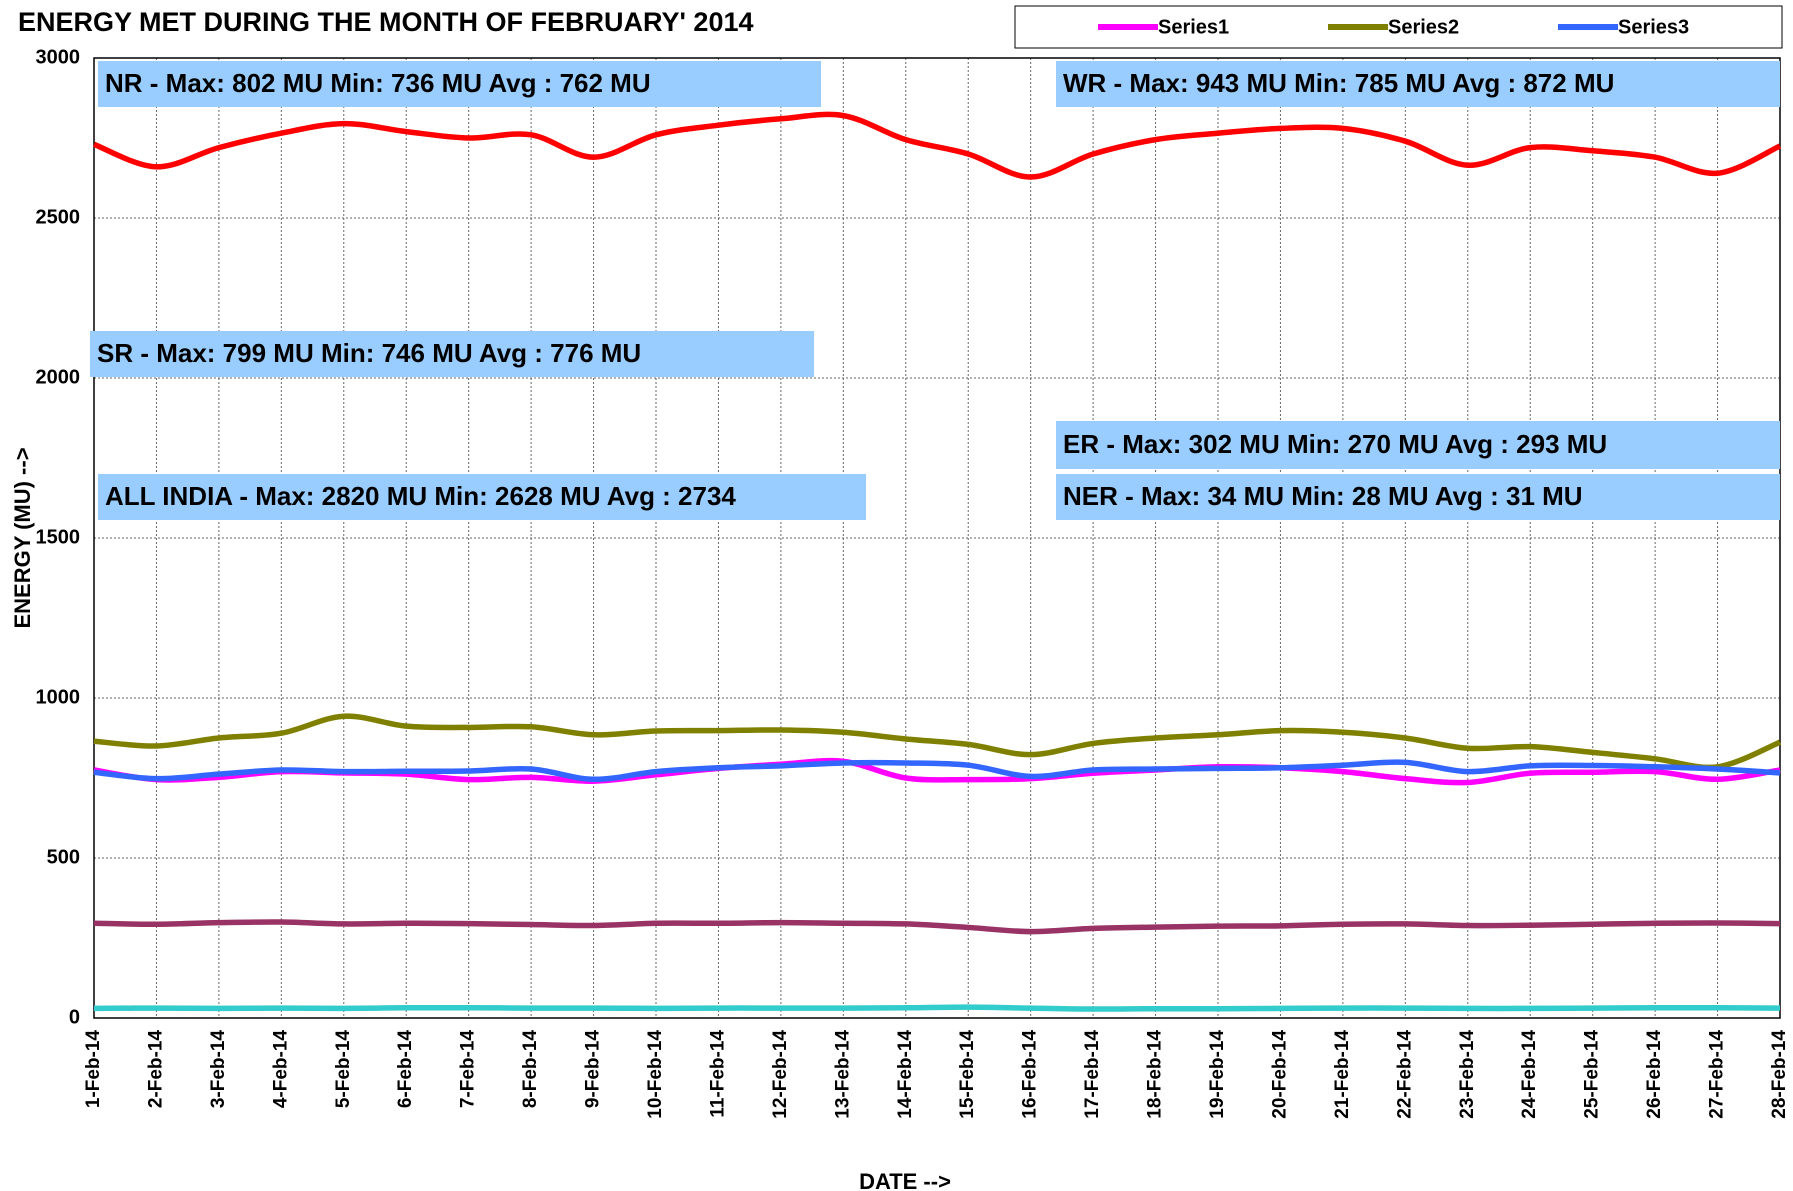 The image size is (1793, 1191). I want to click on x-tick-label: 15-Feb-14, so click(967, 1074).